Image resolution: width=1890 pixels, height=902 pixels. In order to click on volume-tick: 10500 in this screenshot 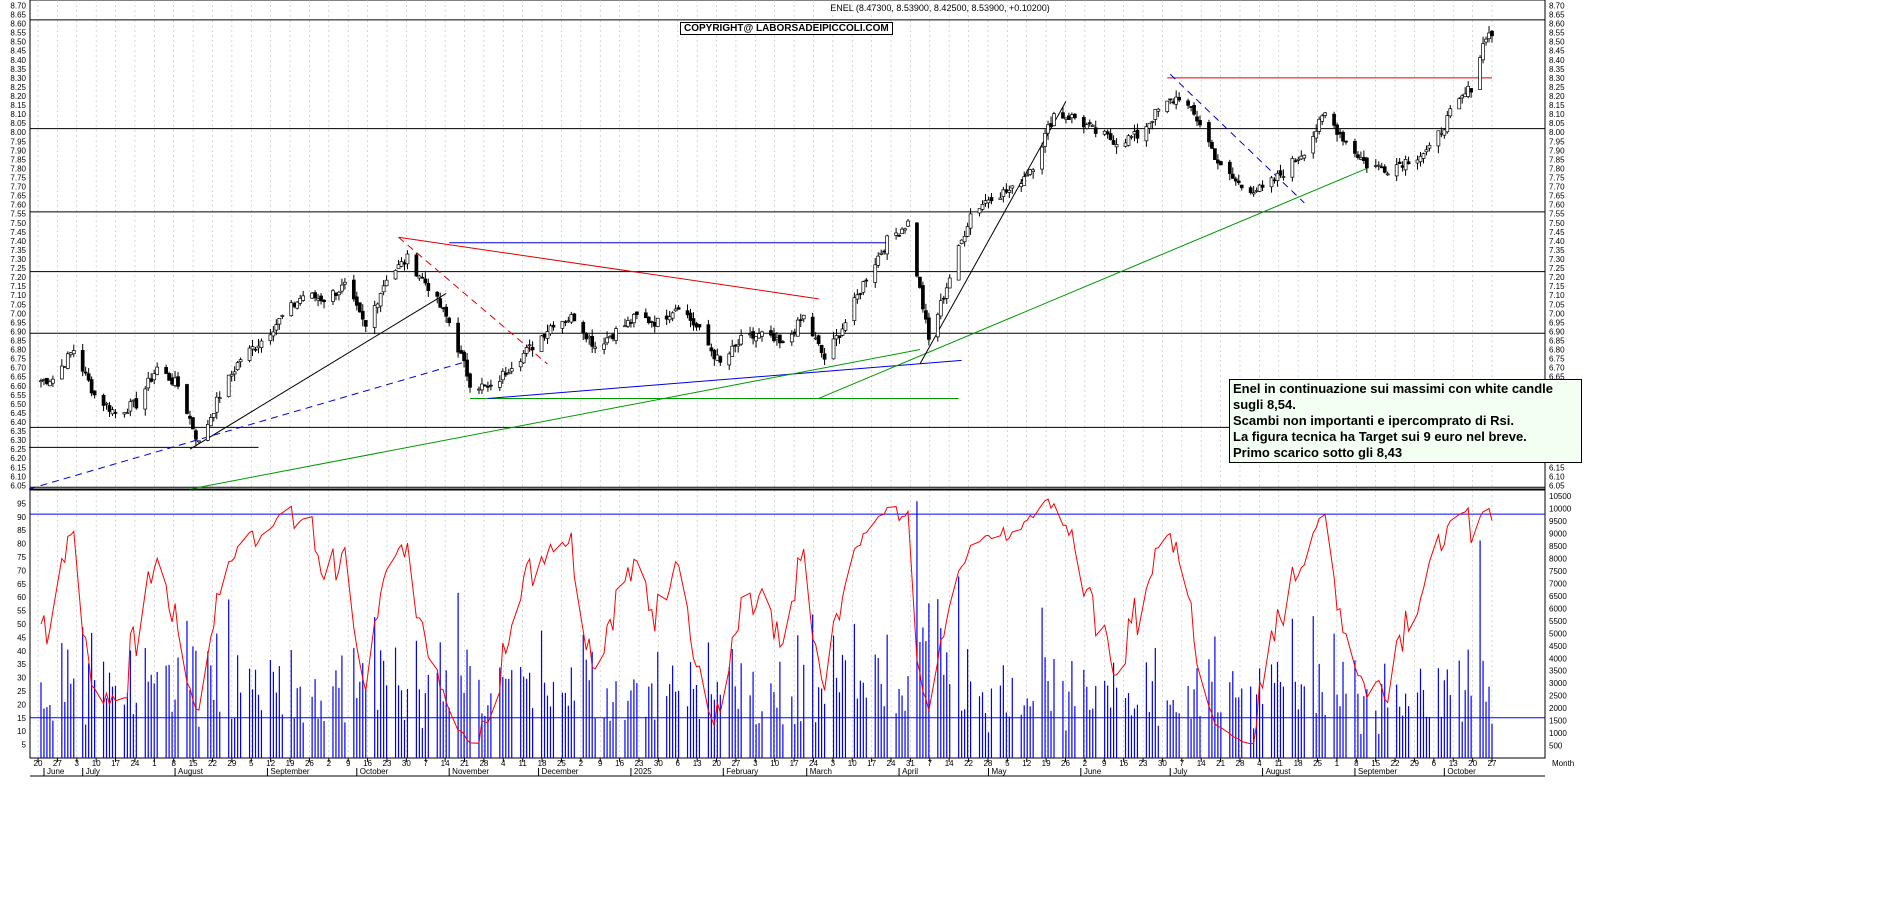, I will do `click(1560, 496)`.